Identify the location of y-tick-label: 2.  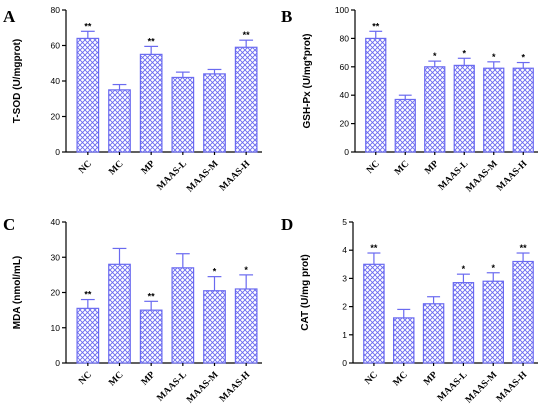
(344, 307).